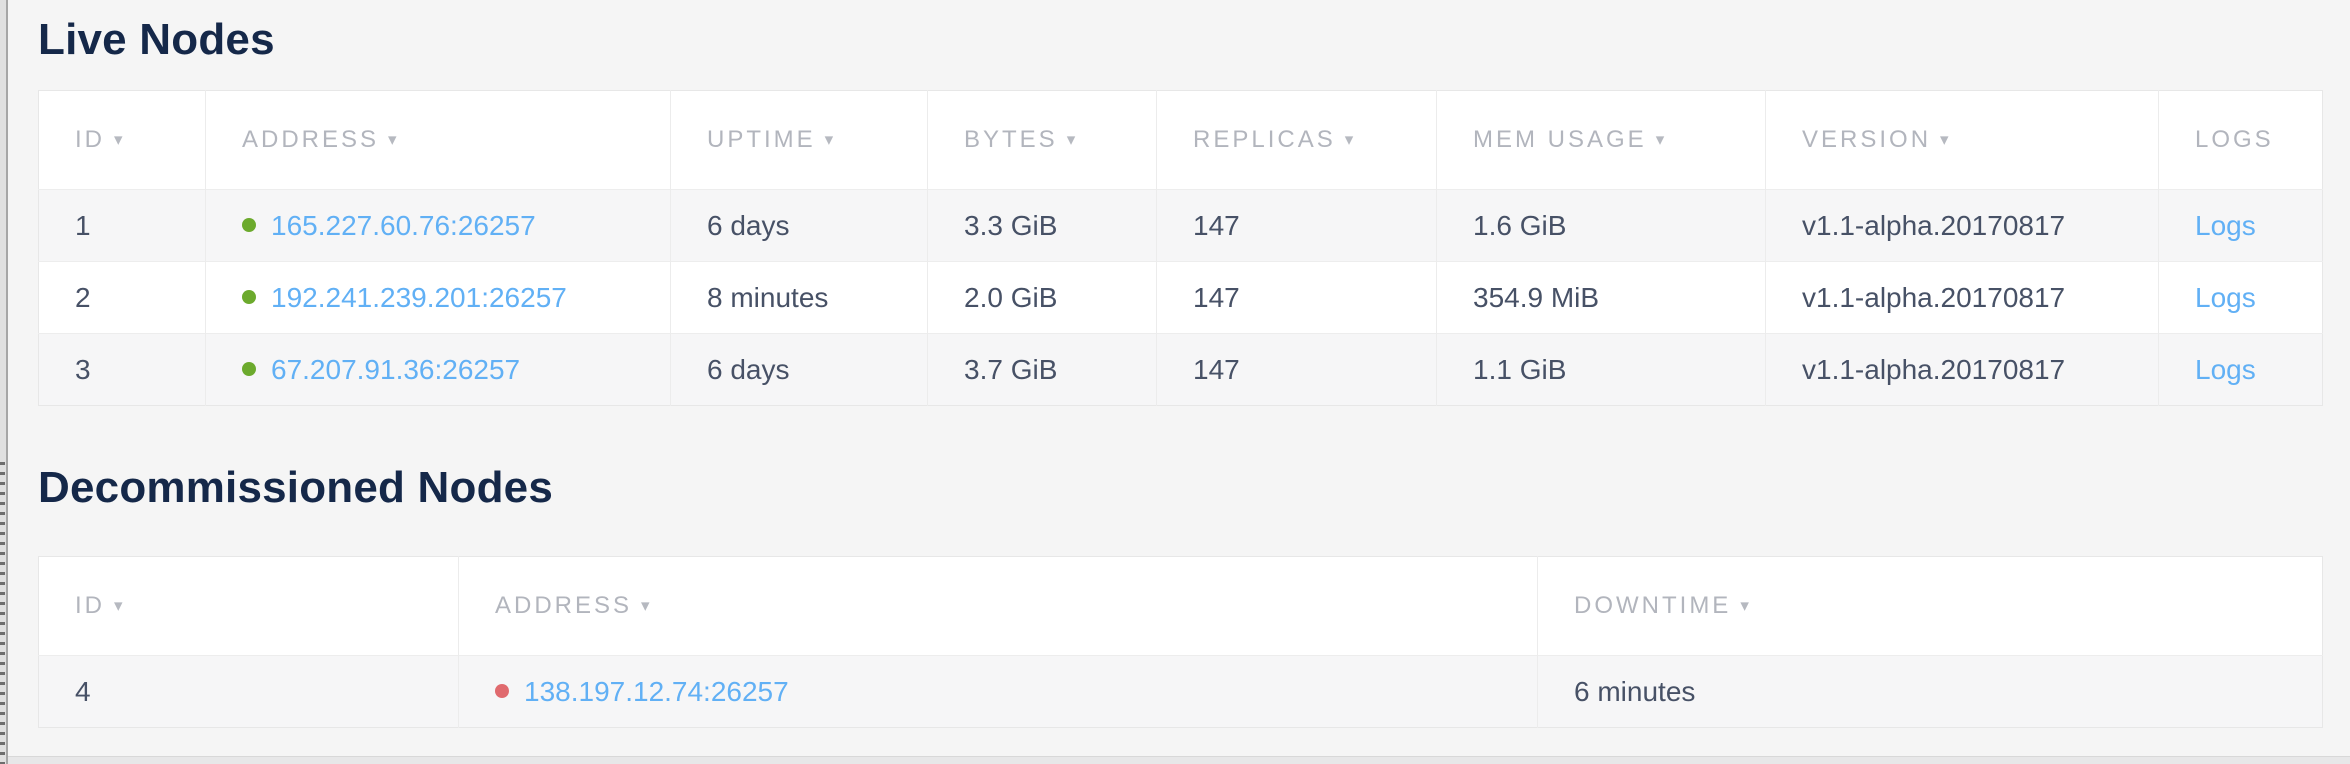 This screenshot has width=2350, height=764. I want to click on column-header-mem-usage: MEM USAGE ▾, so click(1601, 140).